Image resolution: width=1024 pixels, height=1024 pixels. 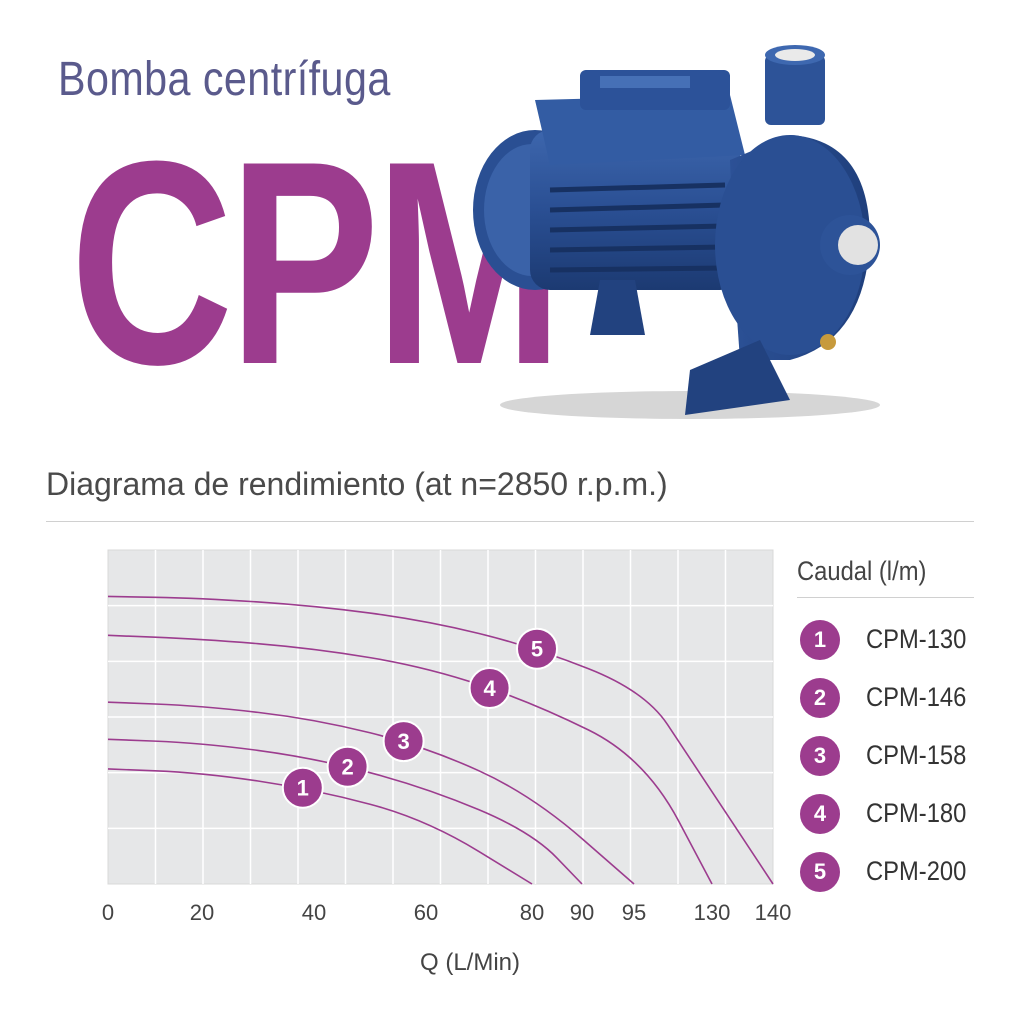 What do you see at coordinates (426, 912) in the screenshot?
I see `x-tick-label: 60` at bounding box center [426, 912].